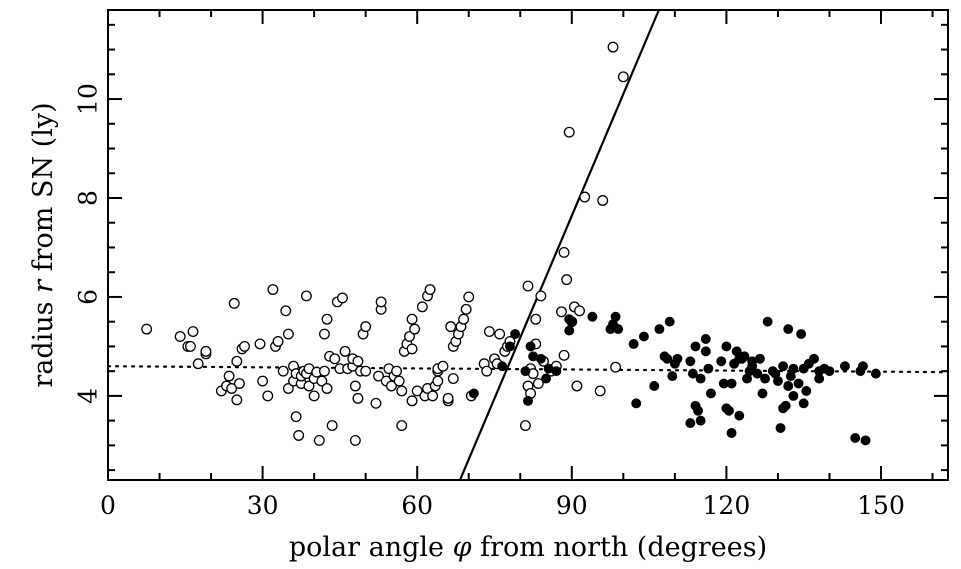 The image size is (961, 569). Describe the element at coordinates (108, 505) in the screenshot. I see `x-tick-label: 0` at that location.